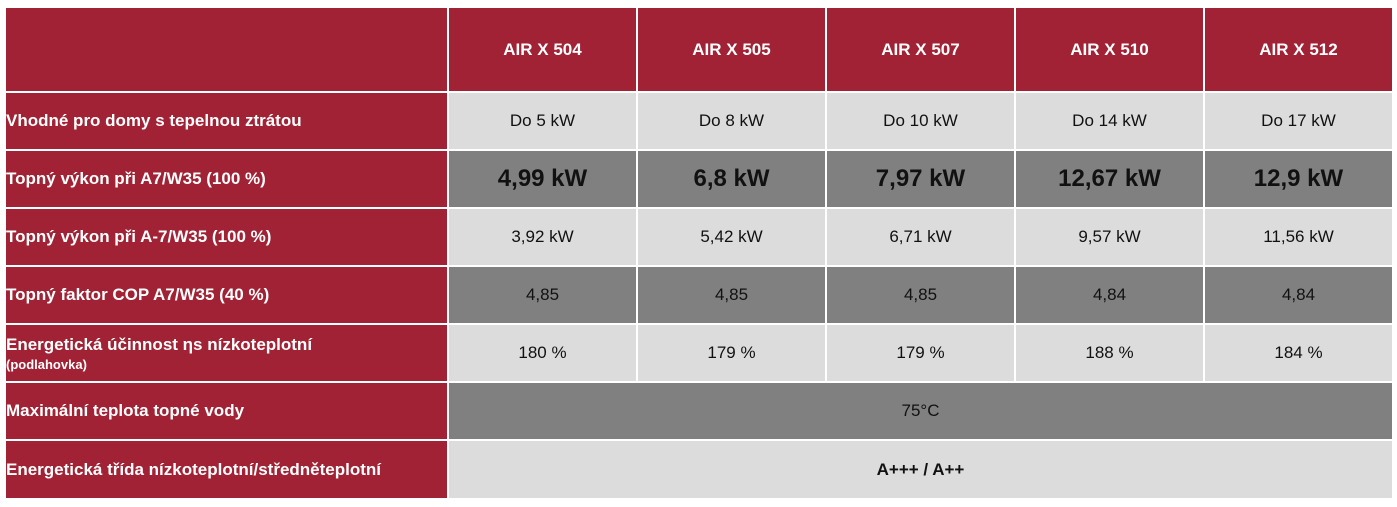  I want to click on model-header: AIR X 510, so click(1109, 49).